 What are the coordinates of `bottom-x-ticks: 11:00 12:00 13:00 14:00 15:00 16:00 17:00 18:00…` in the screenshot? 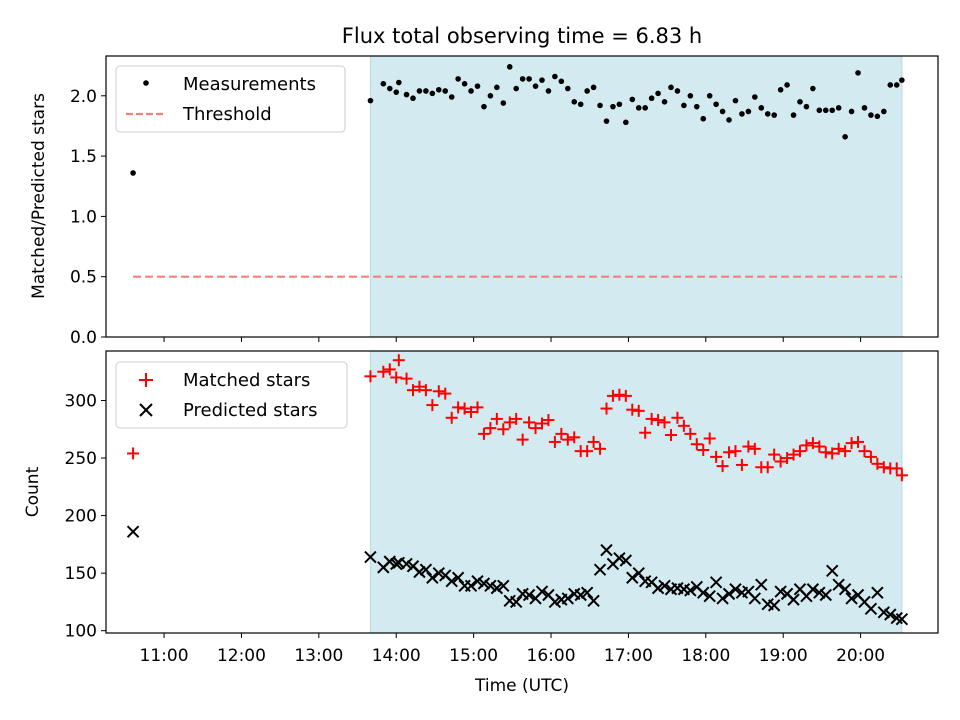 It's located at (512, 649).